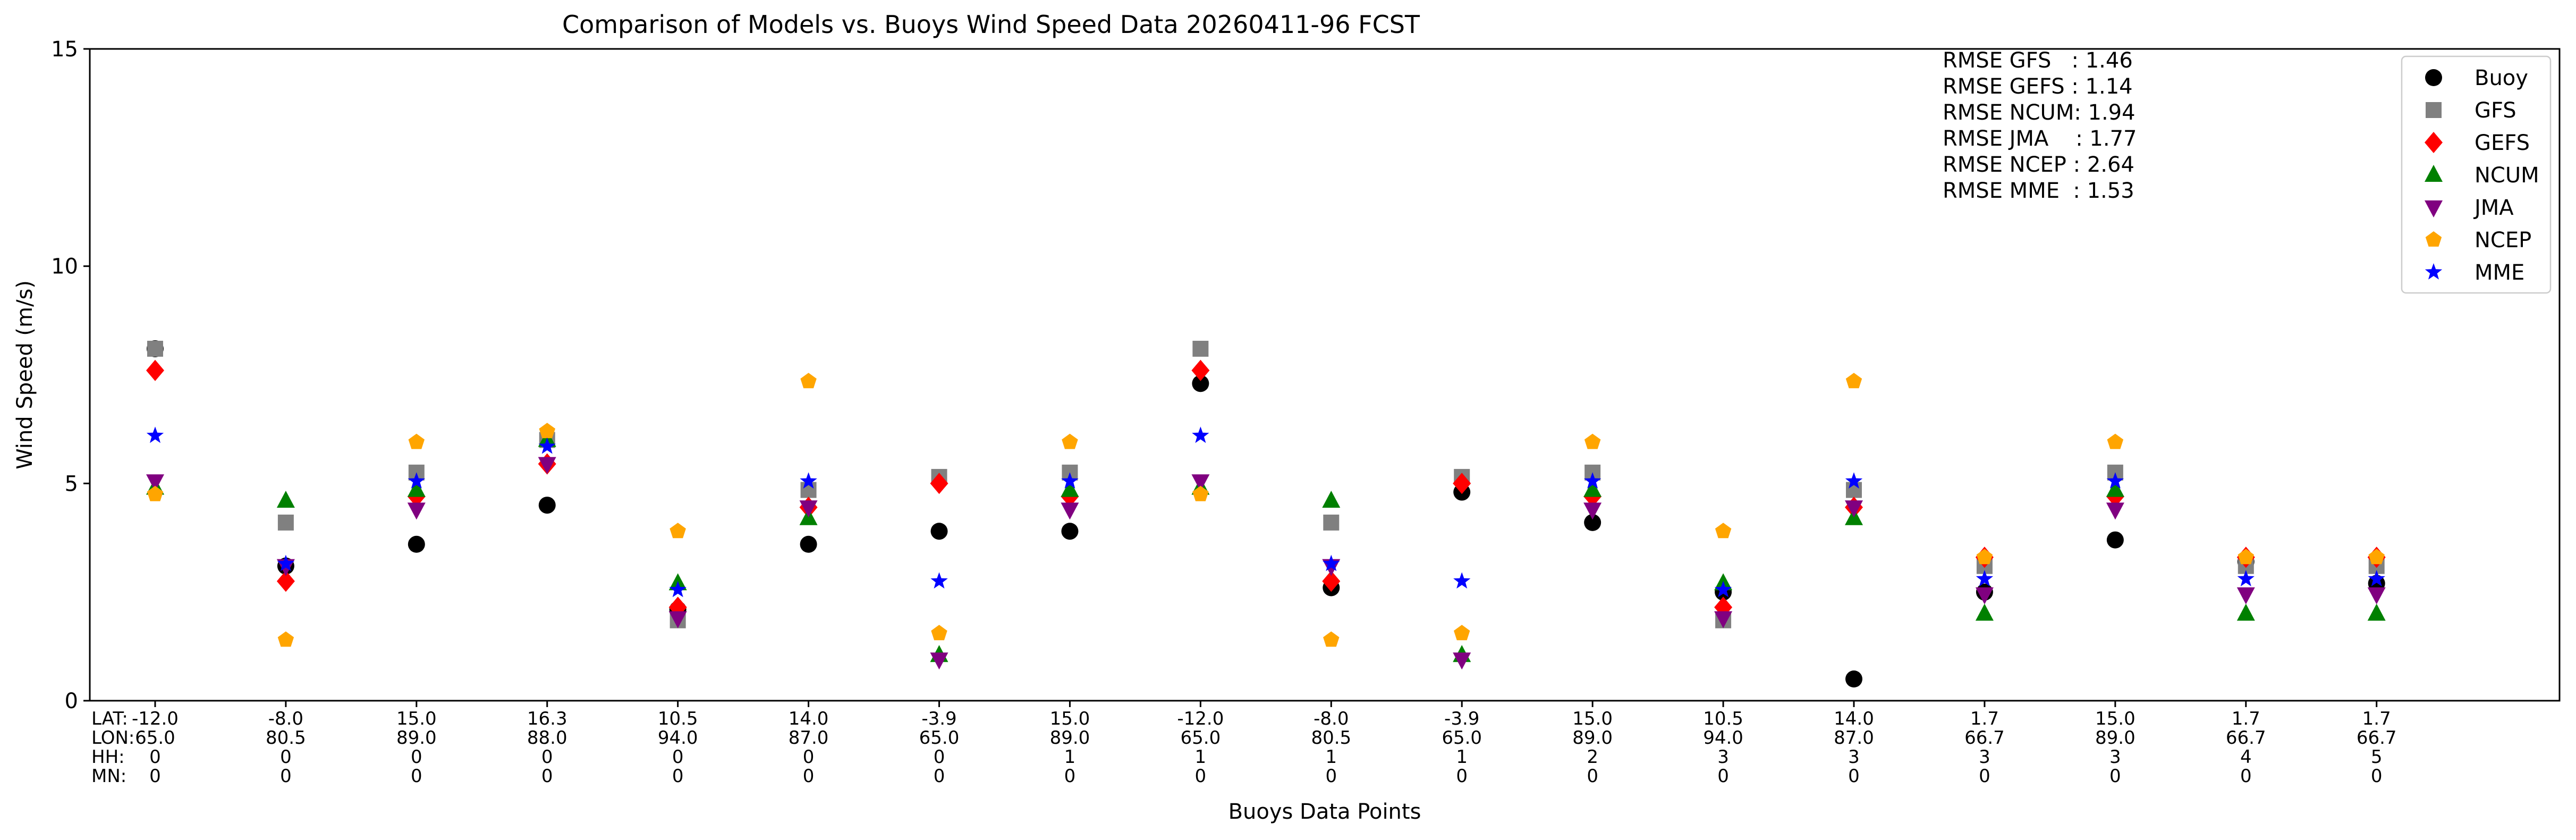 This screenshot has height=840, width=2576. What do you see at coordinates (1984, 738) in the screenshot?
I see `x-tick-lon: 66.7` at bounding box center [1984, 738].